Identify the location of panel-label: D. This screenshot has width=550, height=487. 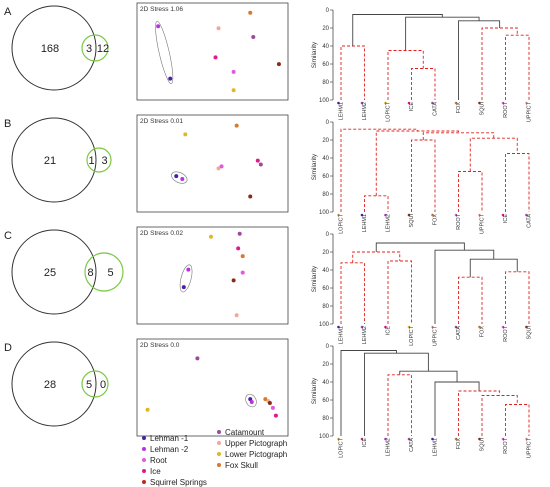
(8, 348).